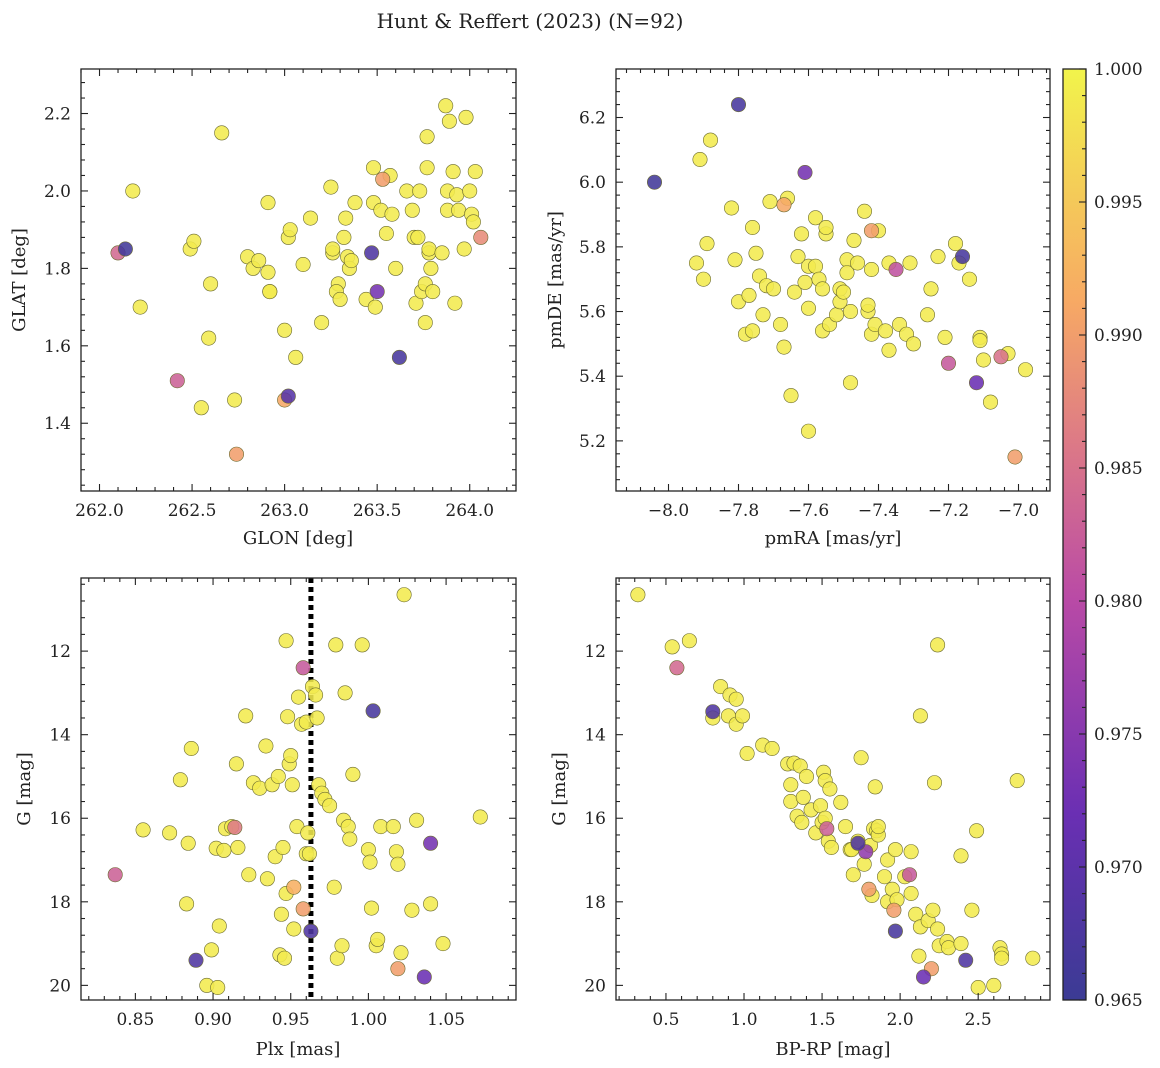 The width and height of the screenshot is (1160, 1068). I want to click on x-tick-label: 1.5, so click(822, 1020).